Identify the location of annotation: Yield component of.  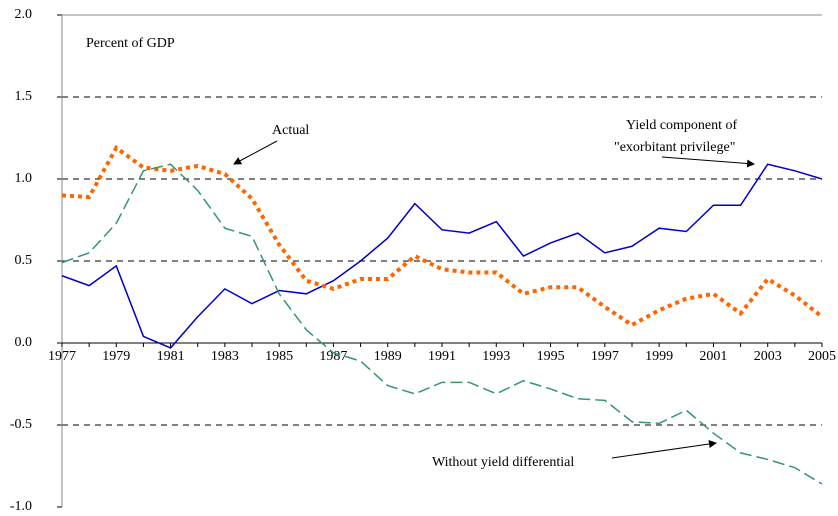
(682, 125).